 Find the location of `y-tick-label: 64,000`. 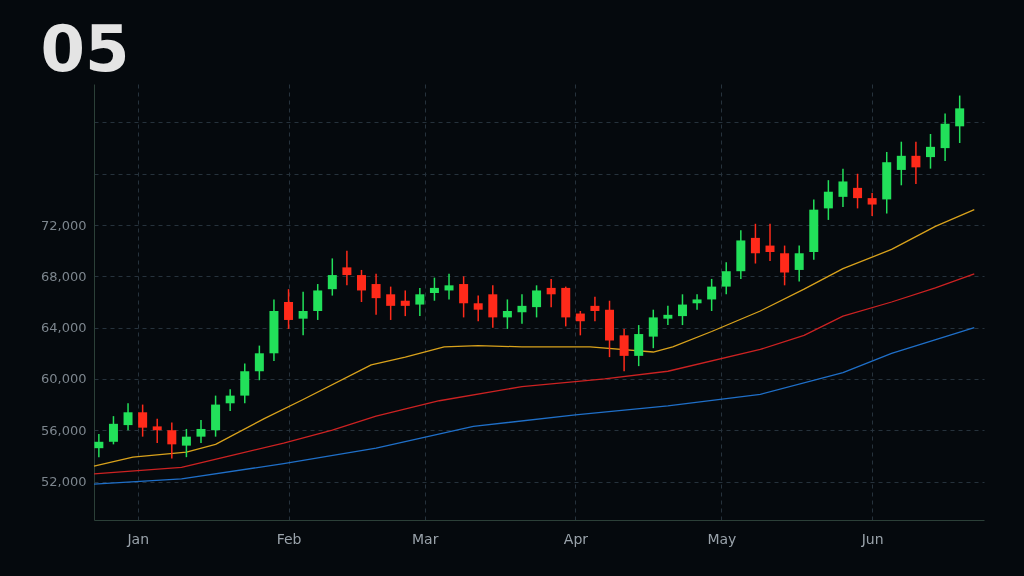

y-tick-label: 64,000 is located at coordinates (64, 328).